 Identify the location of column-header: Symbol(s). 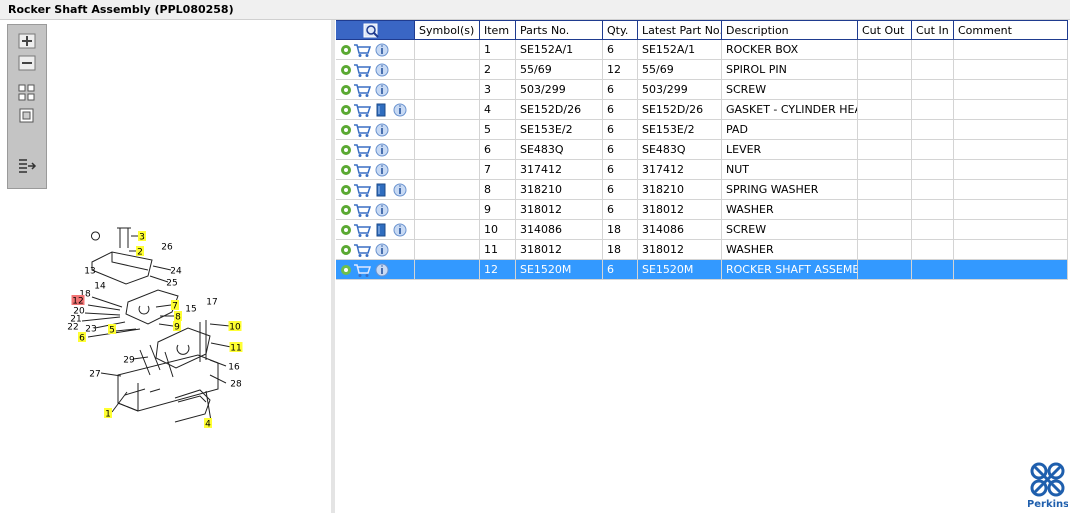
(447, 30).